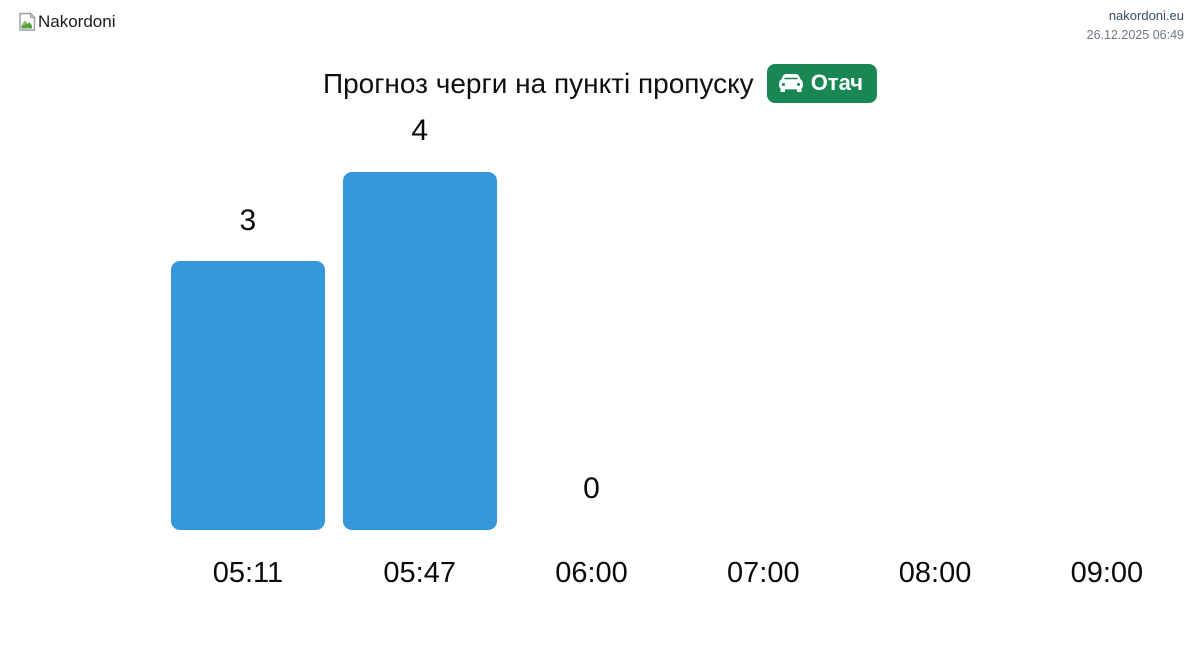  Describe the element at coordinates (837, 83) in the screenshot. I see `checkpoint-badge-label: Отач` at that location.